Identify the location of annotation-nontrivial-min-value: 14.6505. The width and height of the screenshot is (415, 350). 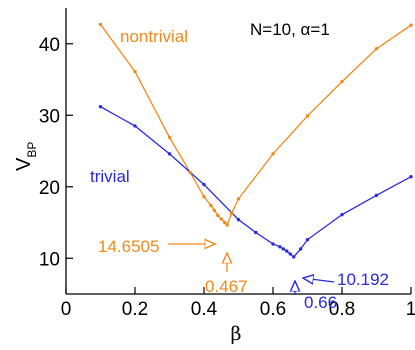
(128, 246).